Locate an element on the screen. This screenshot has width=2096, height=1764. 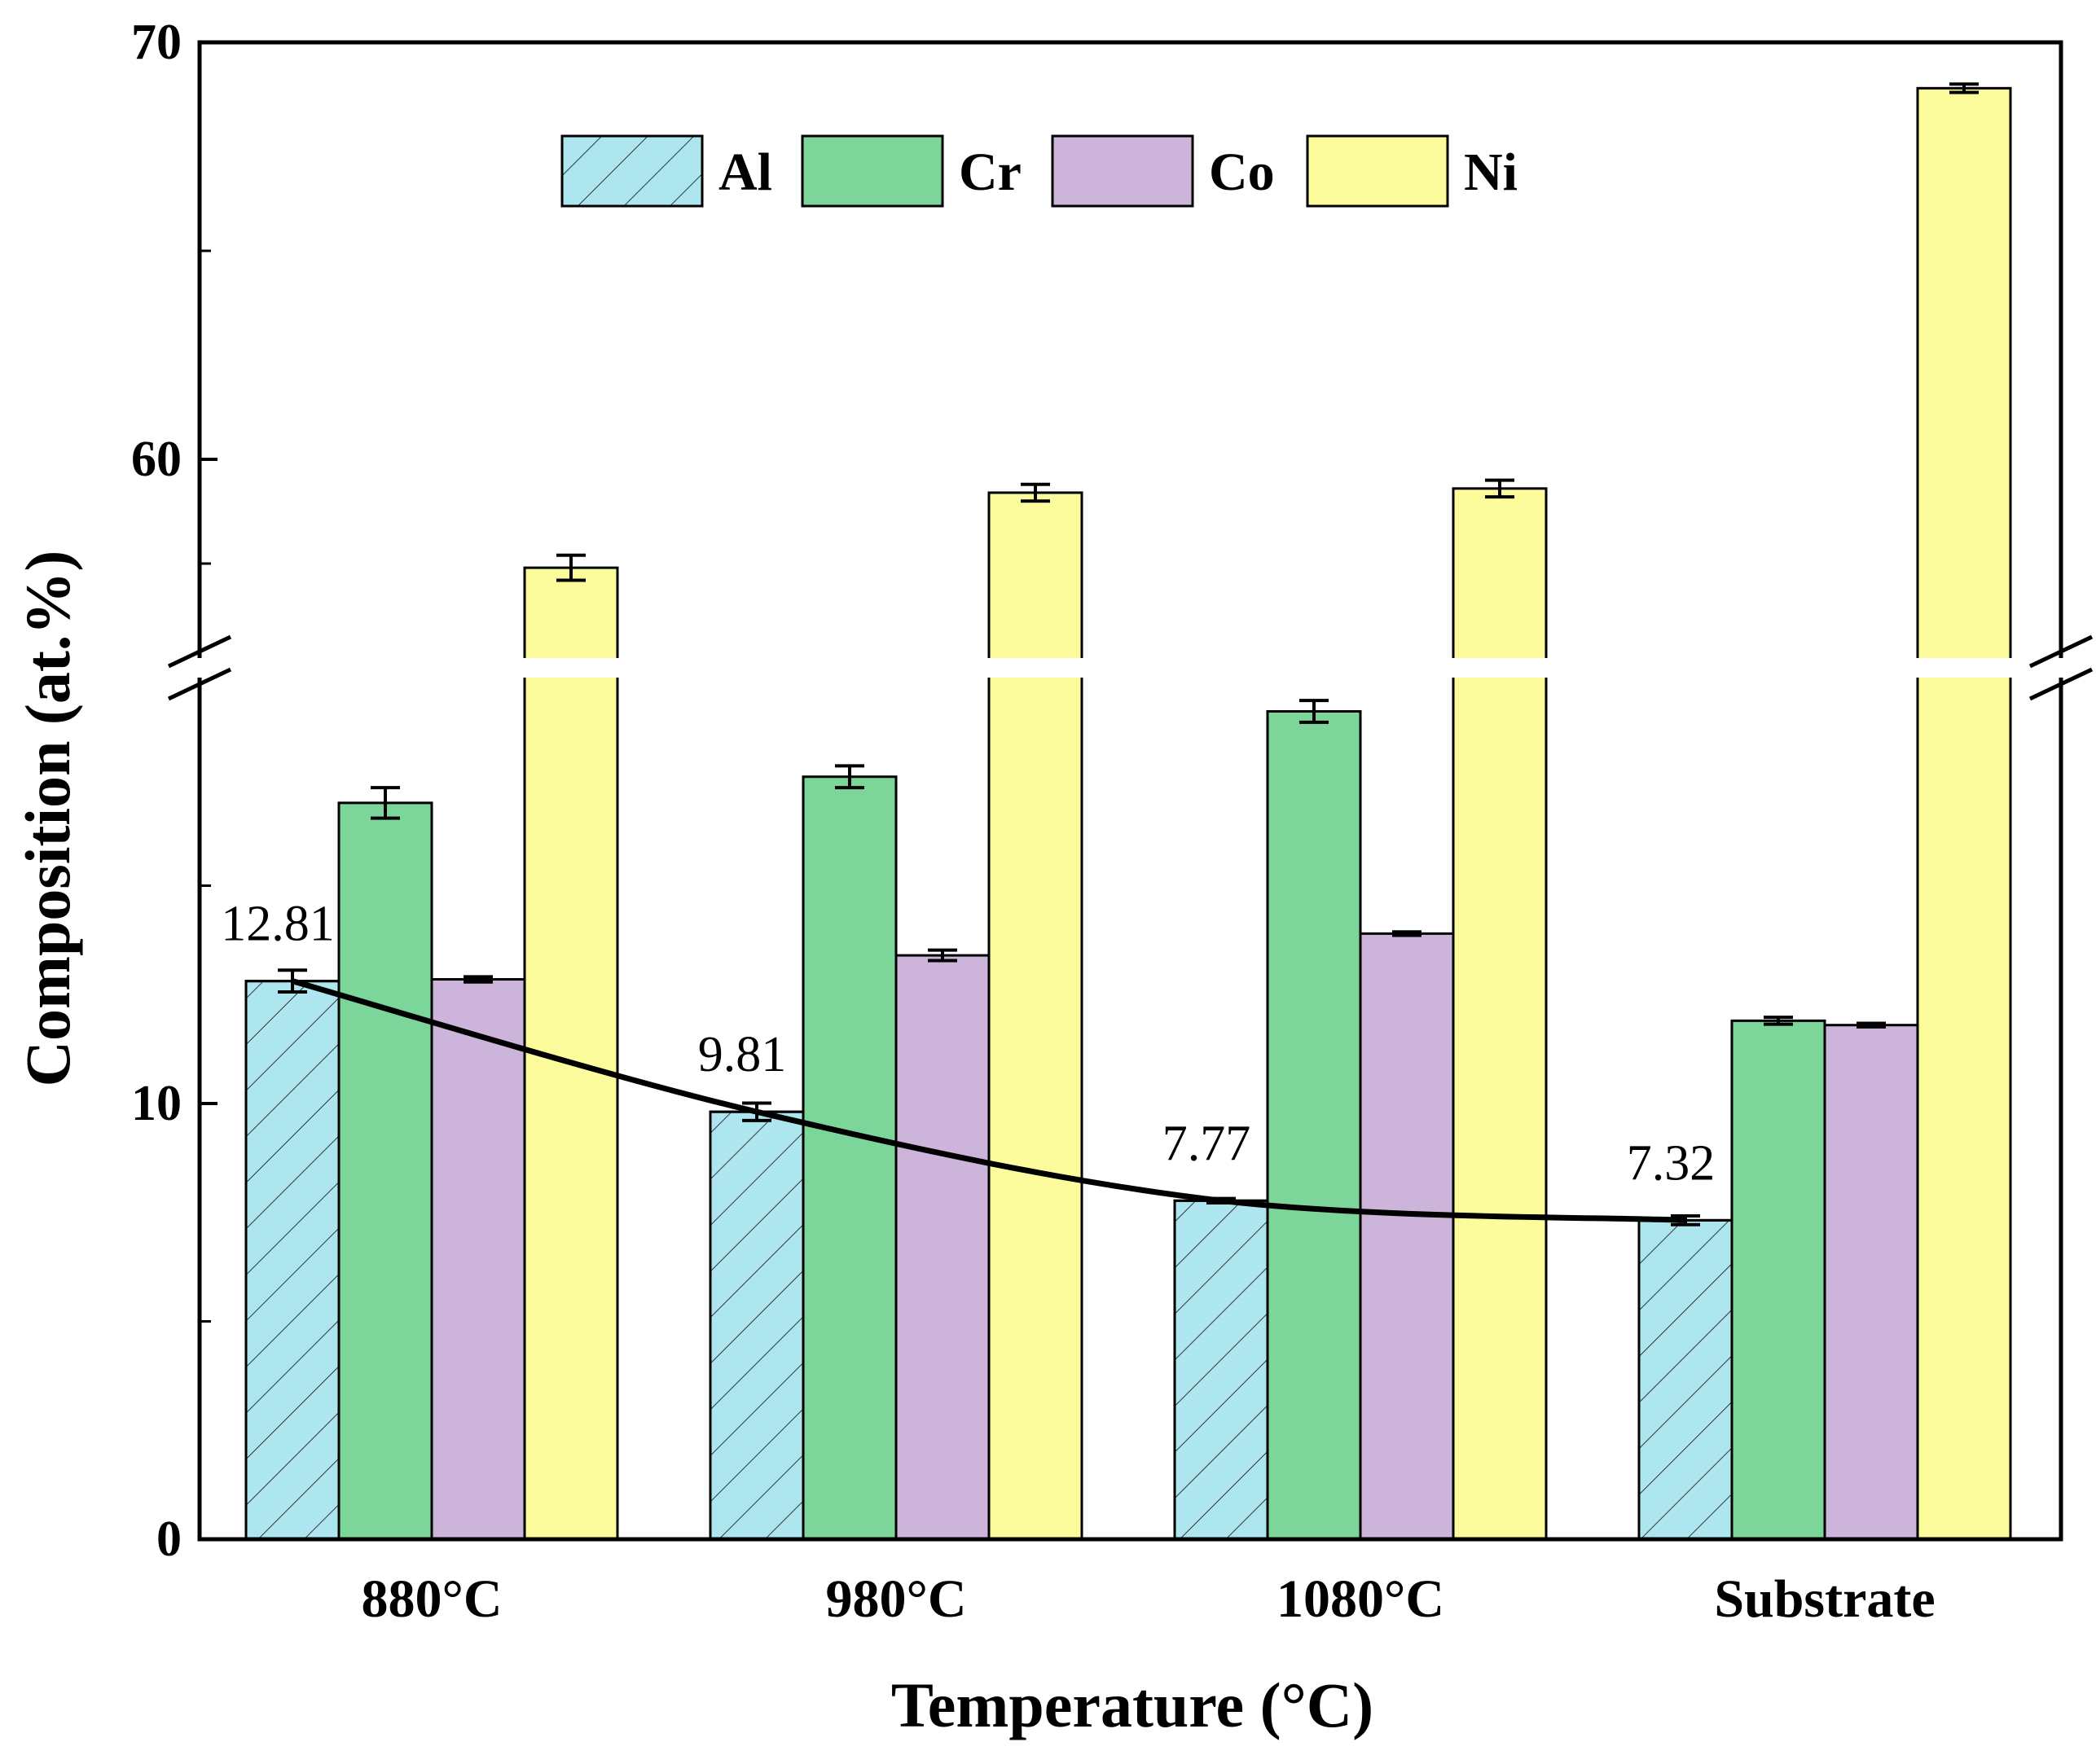
y-tick-label-2: 60 is located at coordinates (156, 459).